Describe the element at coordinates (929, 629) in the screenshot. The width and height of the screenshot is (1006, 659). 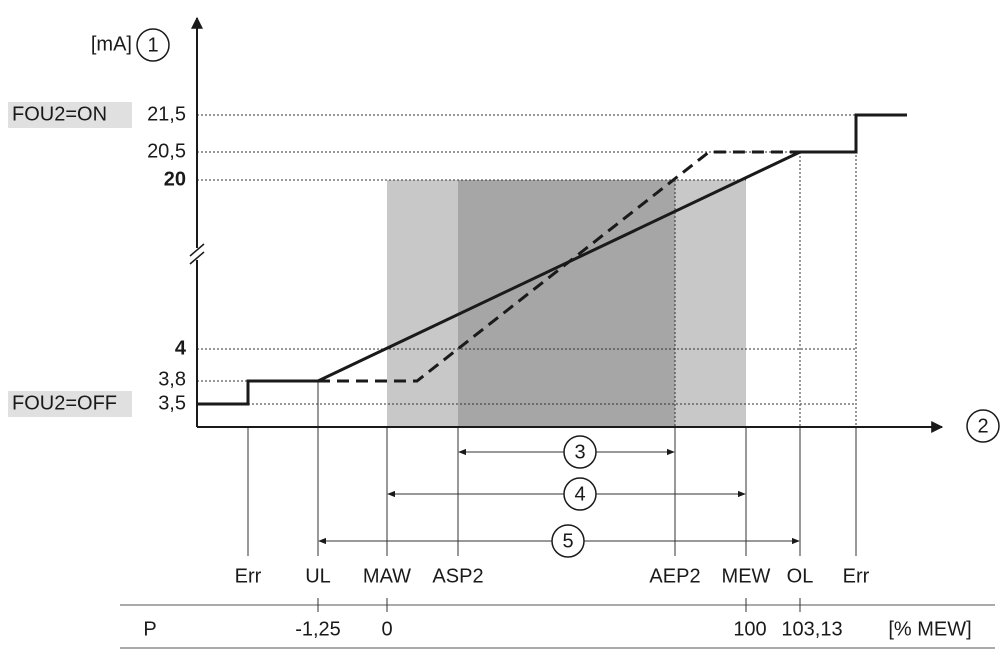
I see `table-unit: [% MEW]` at that location.